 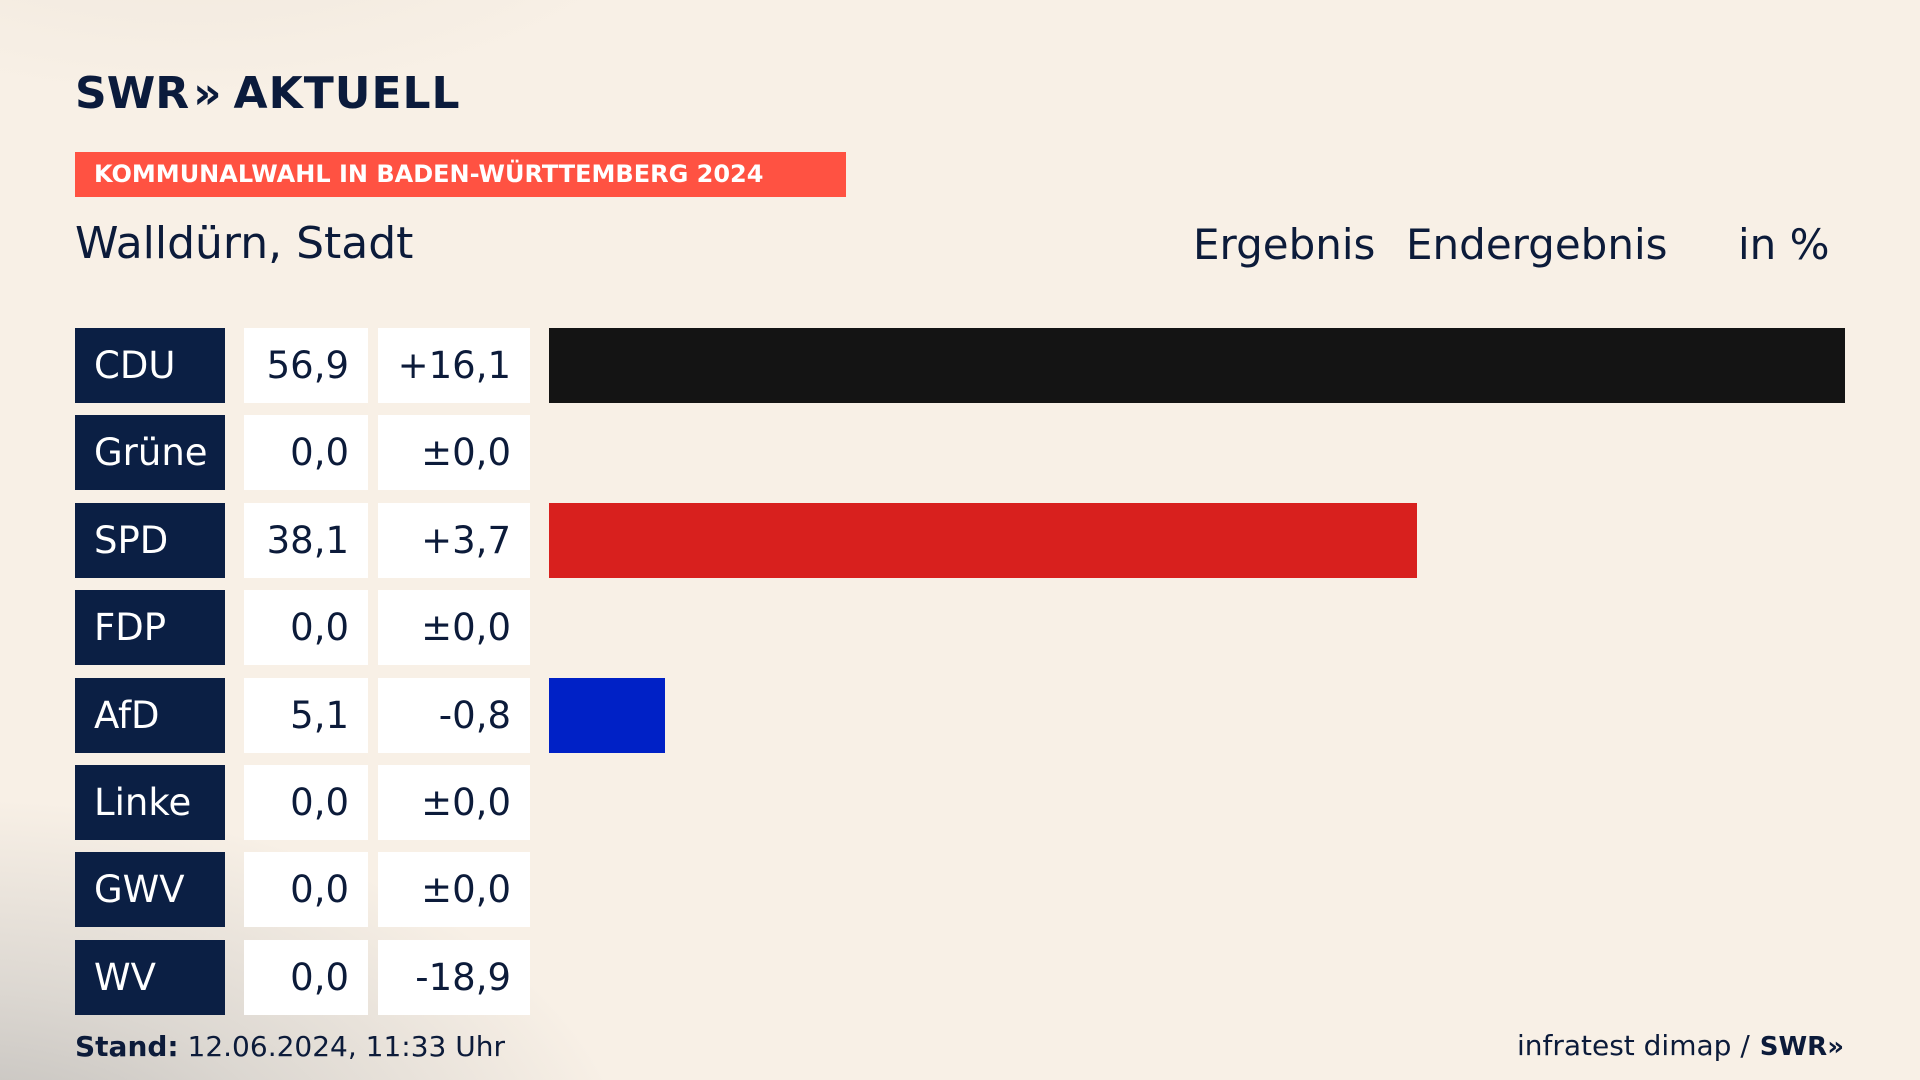 What do you see at coordinates (1284, 244) in the screenshot?
I see `header-result: Ergebnis` at bounding box center [1284, 244].